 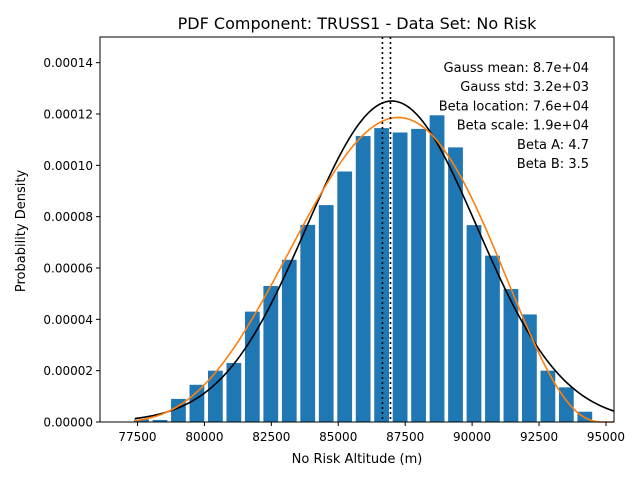 What do you see at coordinates (553, 164) in the screenshot?
I see `fit-parameter-text: Beta B: 3.5` at bounding box center [553, 164].